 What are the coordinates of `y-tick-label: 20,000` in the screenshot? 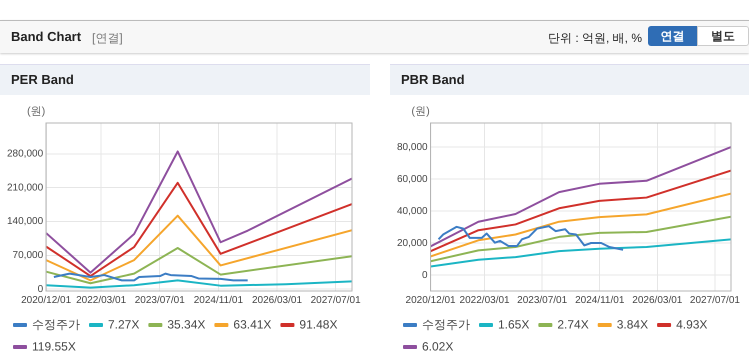 It's located at (412, 243).